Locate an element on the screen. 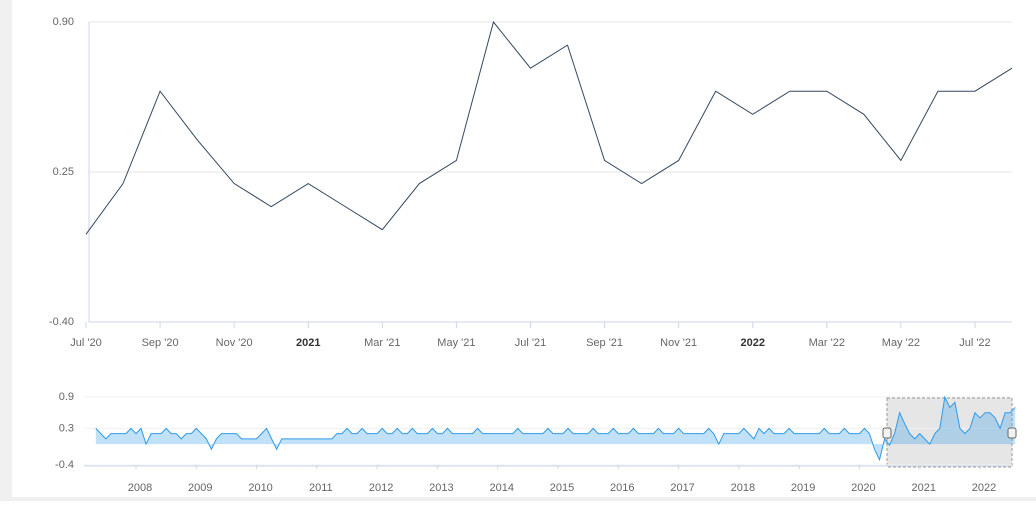 Image resolution: width=1036 pixels, height=506 pixels. nav-x-tick-label: 2020 is located at coordinates (863, 488).